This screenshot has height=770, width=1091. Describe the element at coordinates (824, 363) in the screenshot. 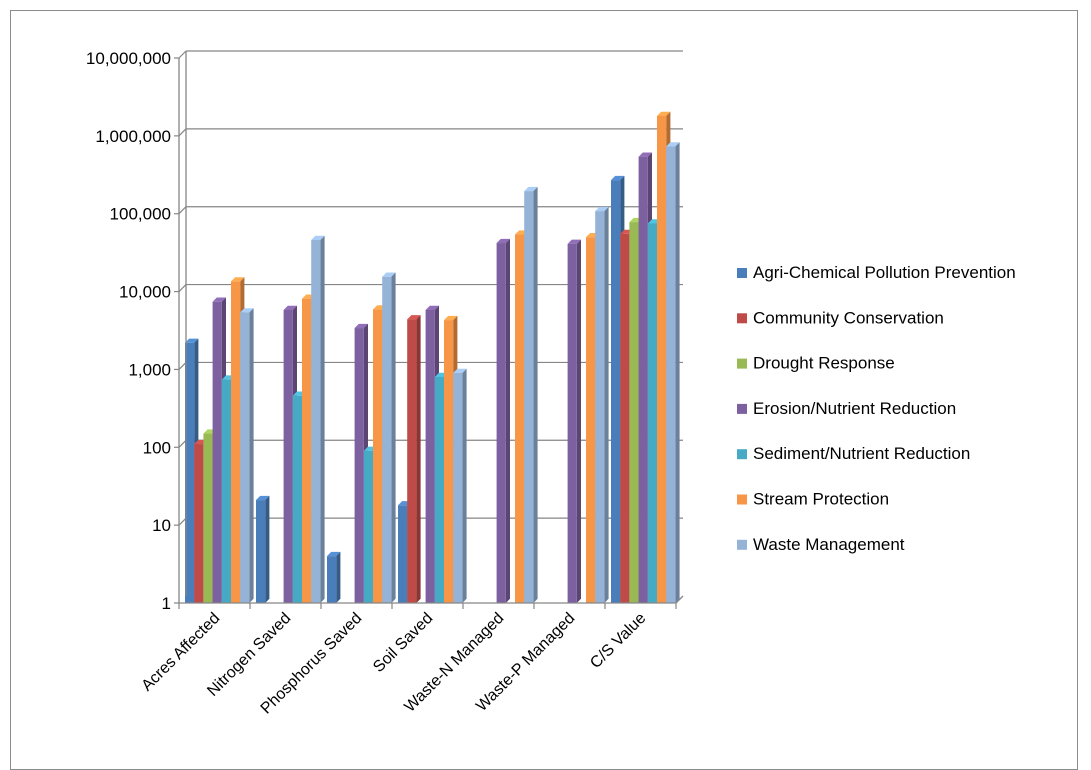

I see `legend-label: Drought Response` at that location.